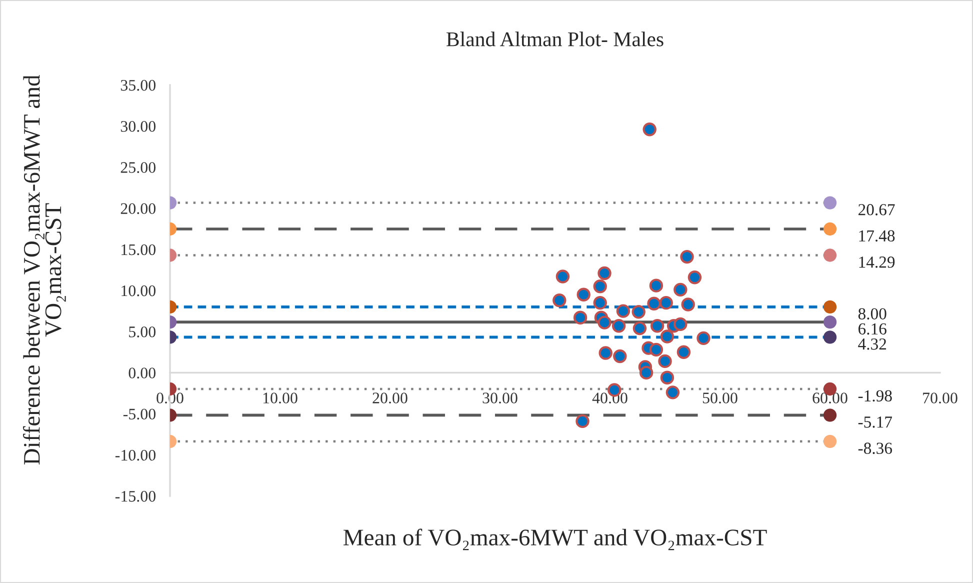 Image resolution: width=973 pixels, height=583 pixels. Describe the element at coordinates (142, 332) in the screenshot. I see `y-tick-label: 5.00` at that location.